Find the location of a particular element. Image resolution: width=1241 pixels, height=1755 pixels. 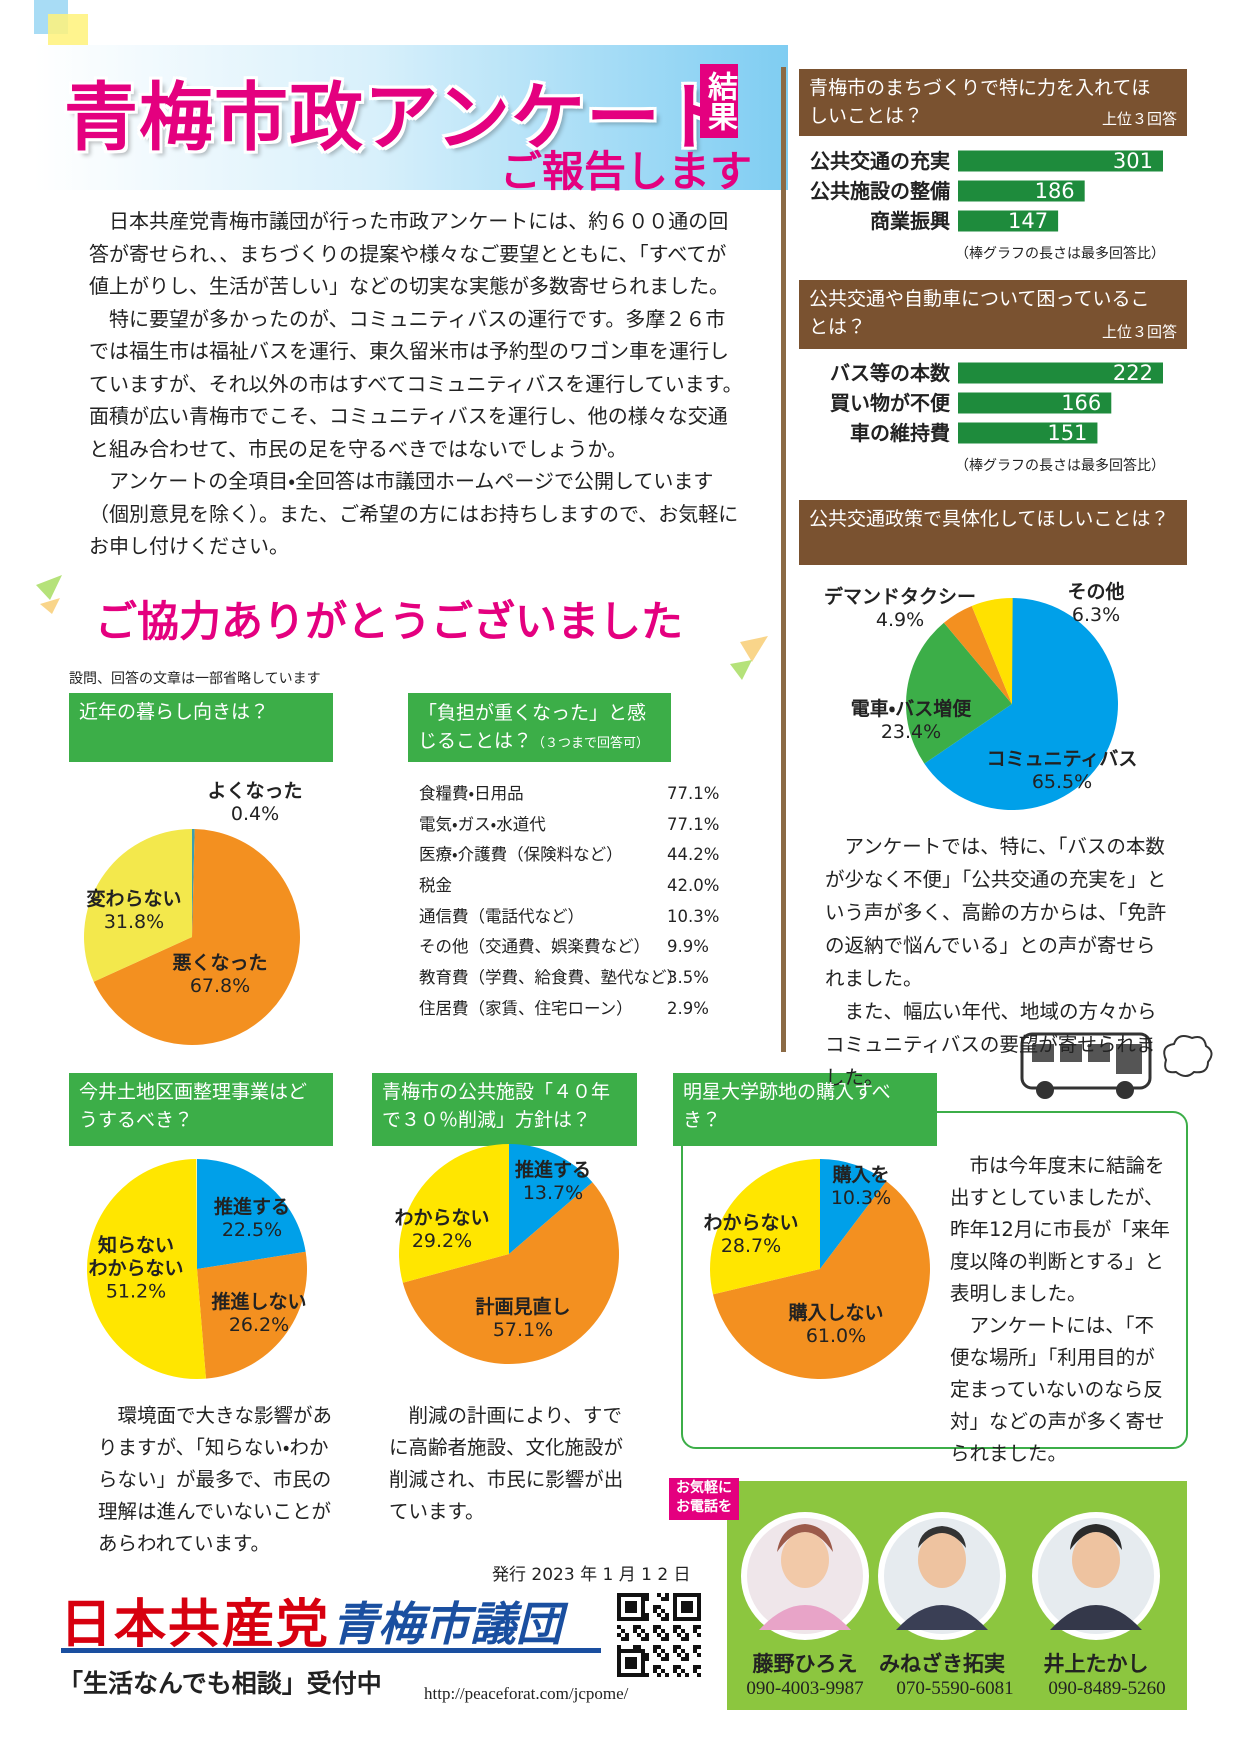

burden-value: 44.2% is located at coordinates (693, 855).